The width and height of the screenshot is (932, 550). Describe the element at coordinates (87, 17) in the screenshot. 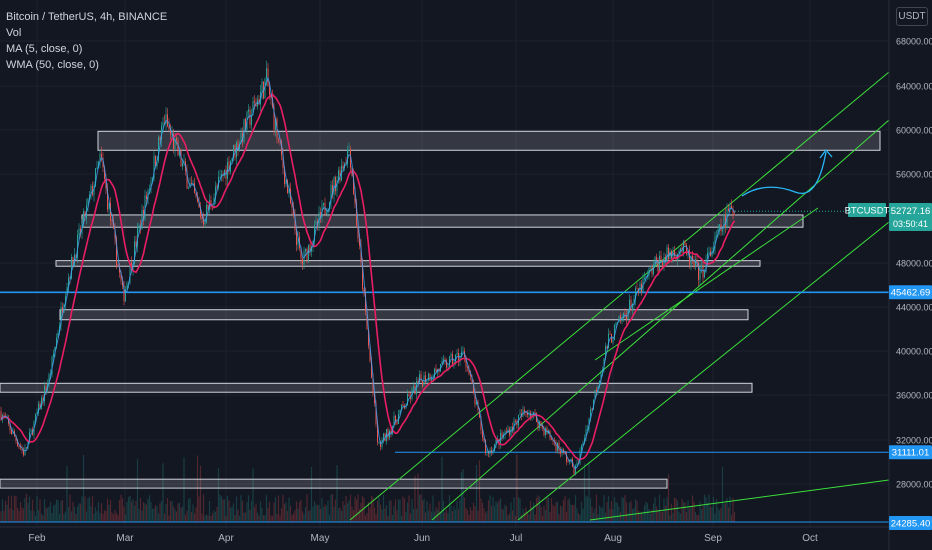

I see `symbol-title: Bitcoin / TetherUS, 4h, BINANCE` at that location.